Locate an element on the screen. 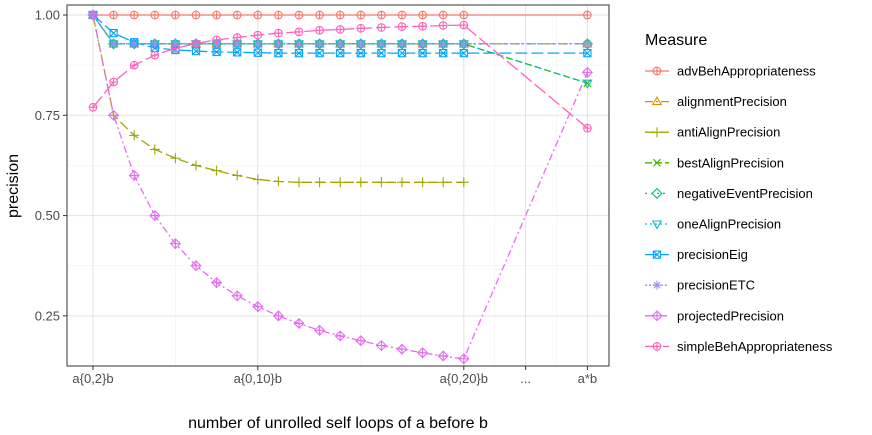 The width and height of the screenshot is (872, 435). legend-item: advBehAppropriateness is located at coordinates (730, 71).